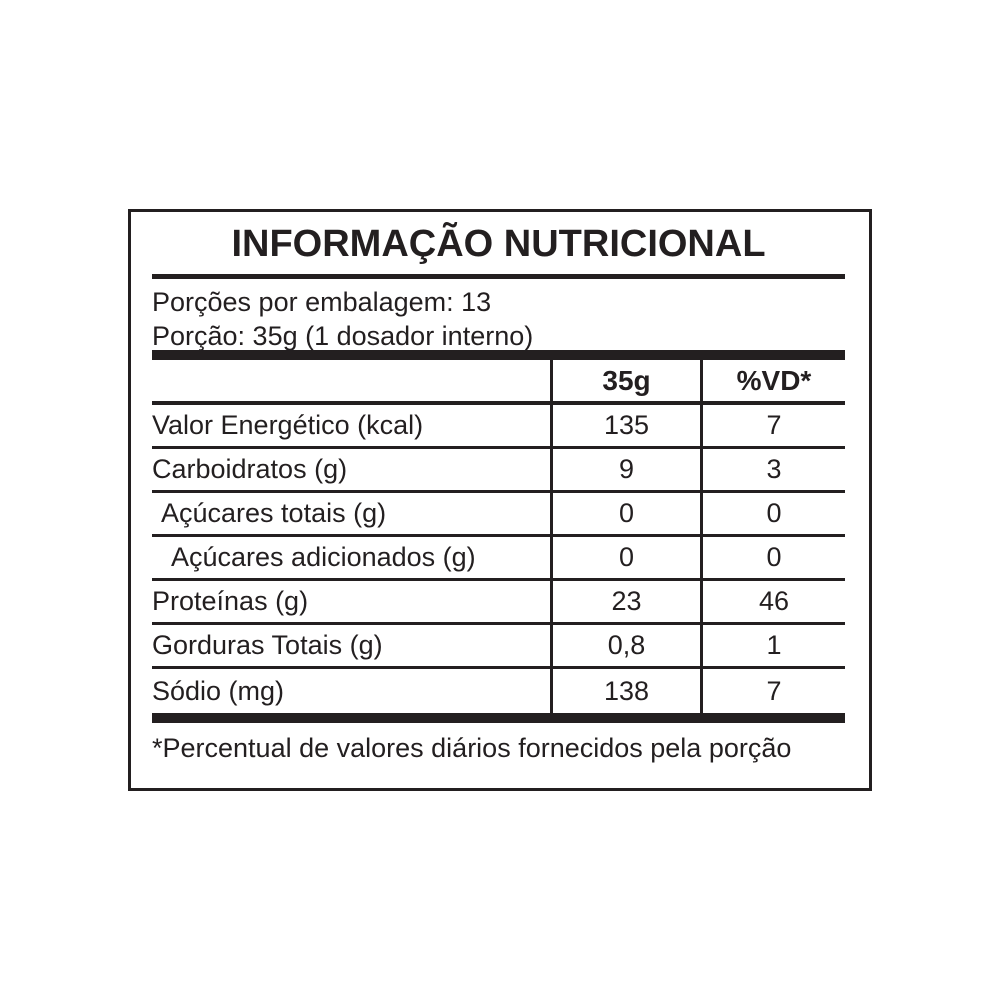  Describe the element at coordinates (772, 380) in the screenshot. I see `col-header-dv: %VD*` at that location.